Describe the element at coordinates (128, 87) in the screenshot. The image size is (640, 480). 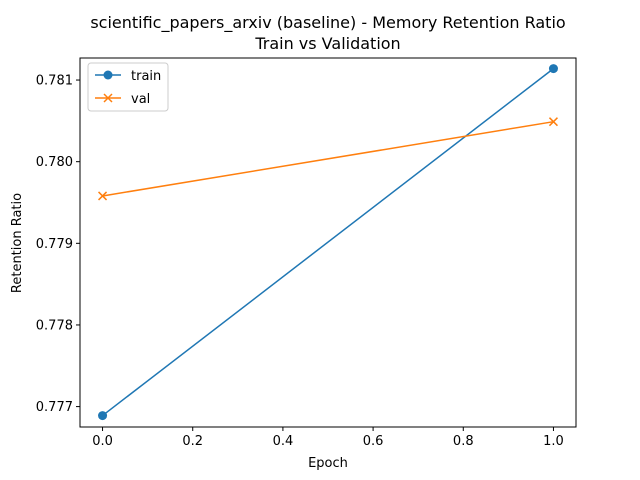
I see `legend: train val` at that location.